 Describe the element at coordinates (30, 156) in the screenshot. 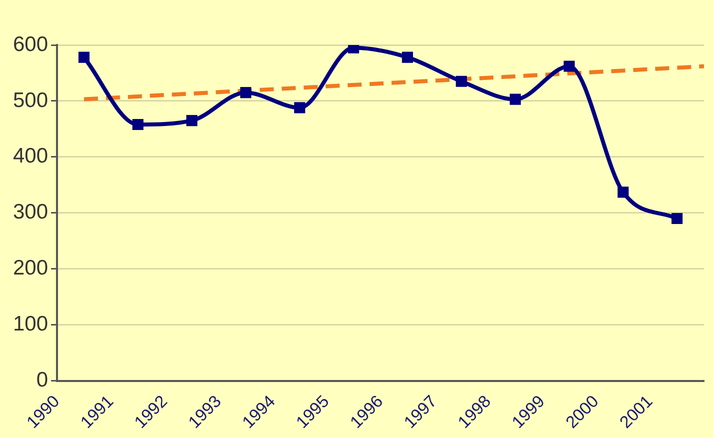

I see `y-tick-label: 400` at that location.